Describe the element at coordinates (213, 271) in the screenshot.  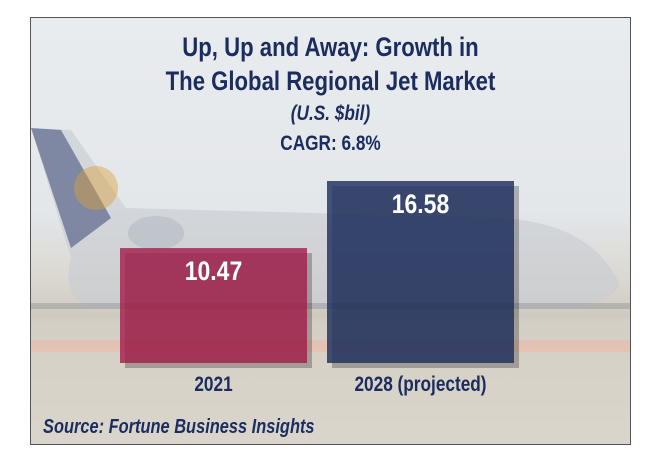
I see `value-label-2021: 10.47` at that location.